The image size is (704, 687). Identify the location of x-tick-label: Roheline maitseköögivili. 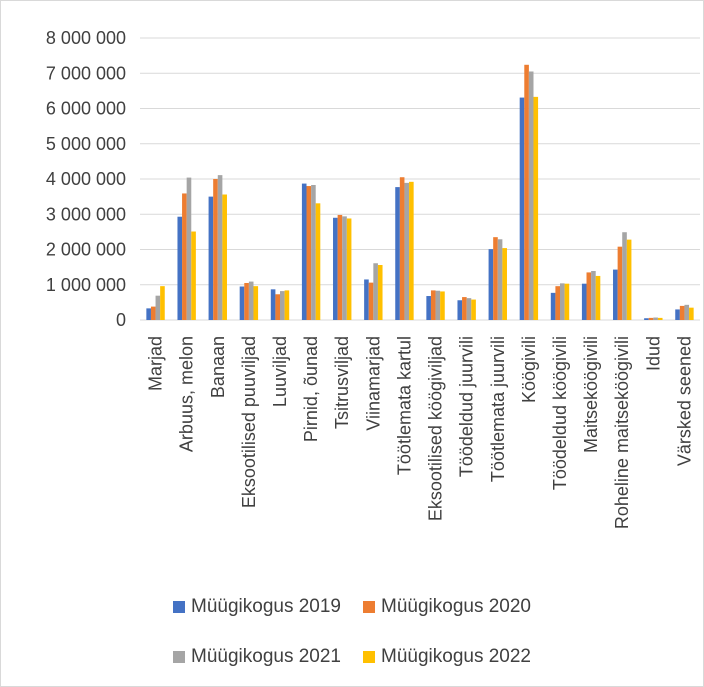
(622, 432).